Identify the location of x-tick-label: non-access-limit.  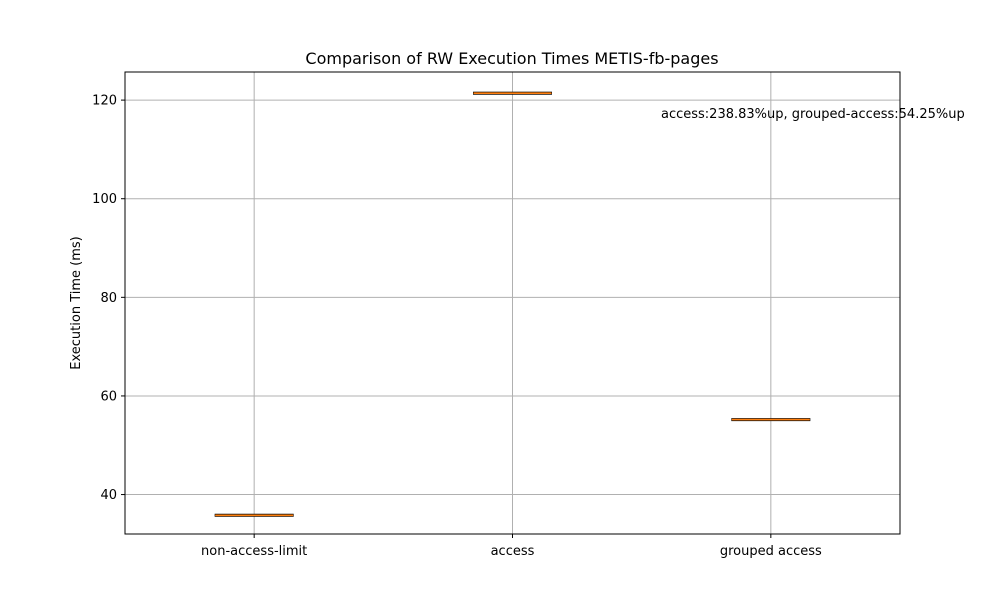
(254, 551).